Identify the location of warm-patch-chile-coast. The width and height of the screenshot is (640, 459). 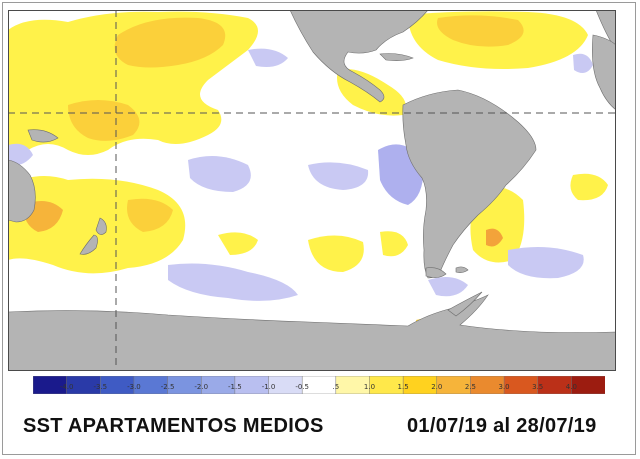
(394, 244).